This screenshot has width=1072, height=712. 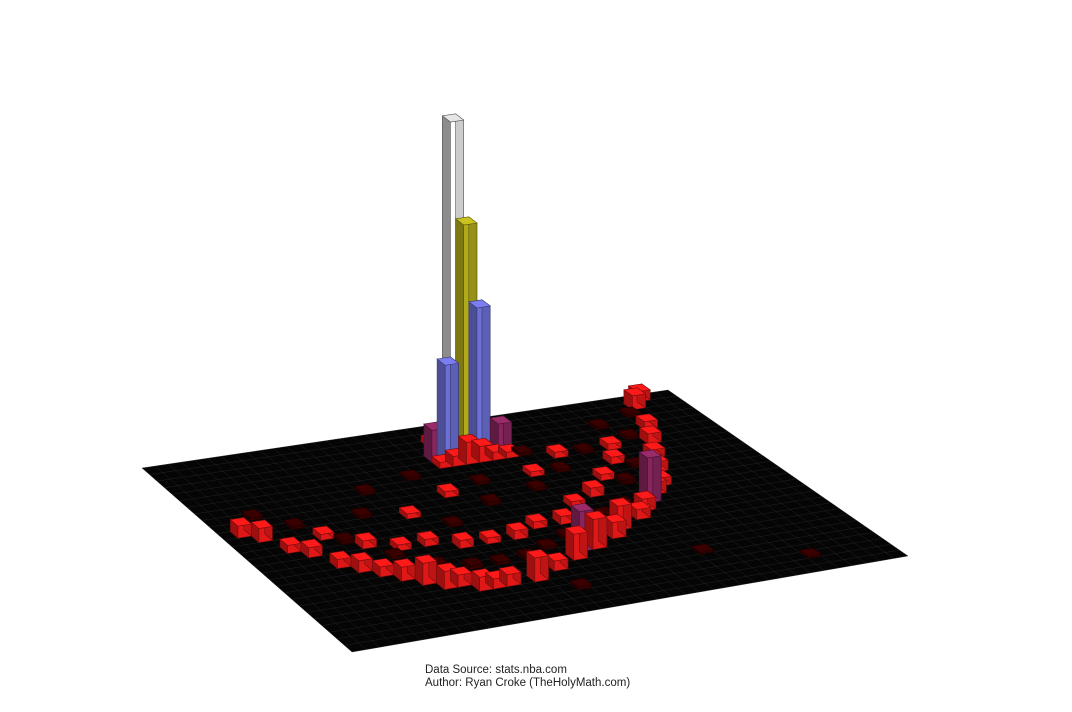 I want to click on author-text: Author: Ryan Croke (TheHolyMath.com), so click(x=528, y=683).